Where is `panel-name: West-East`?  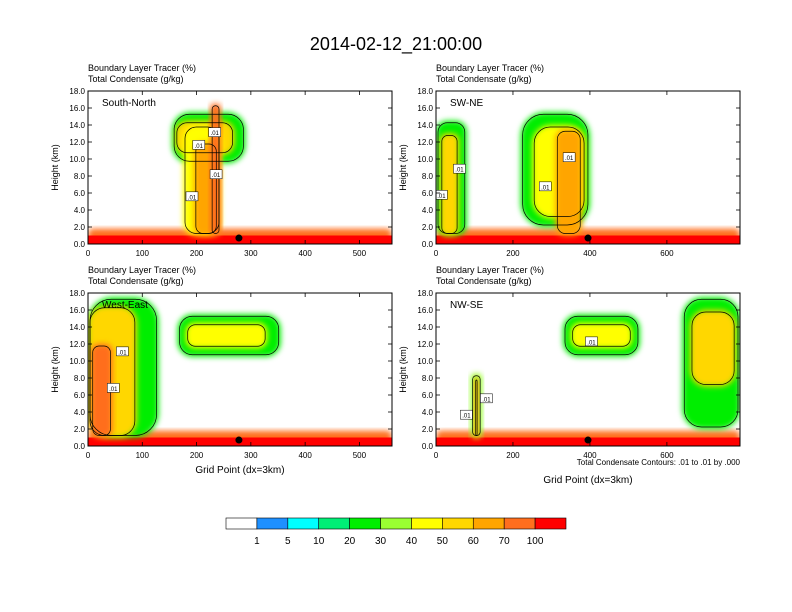 panel-name: West-East is located at coordinates (125, 305).